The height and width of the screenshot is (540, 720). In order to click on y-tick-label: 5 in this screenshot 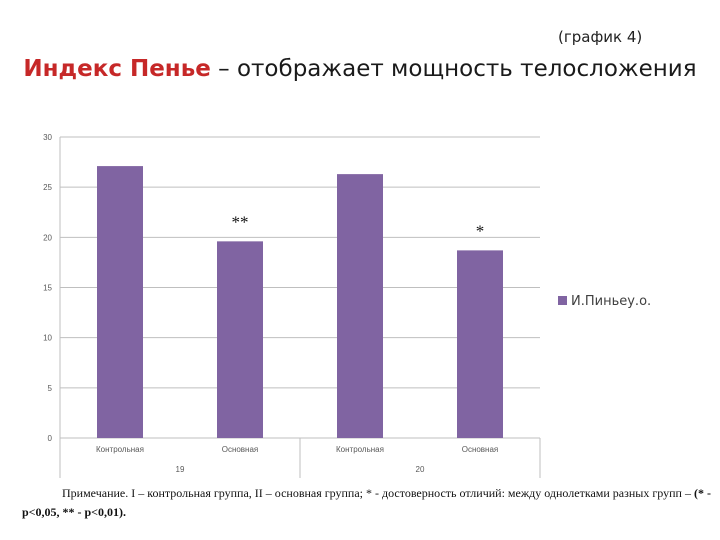, I will do `click(50, 388)`.